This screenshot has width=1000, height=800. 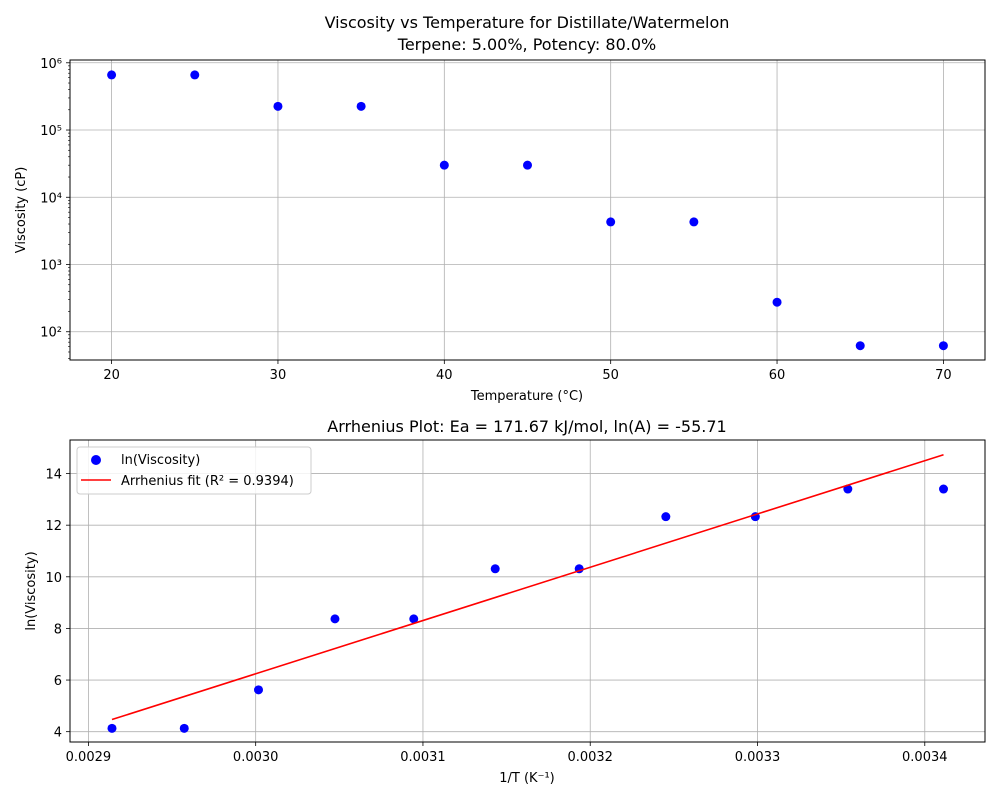 I want to click on top-chart-subtitle: Terpene: 5.00%, Potency: 80.0%, so click(x=526, y=44).